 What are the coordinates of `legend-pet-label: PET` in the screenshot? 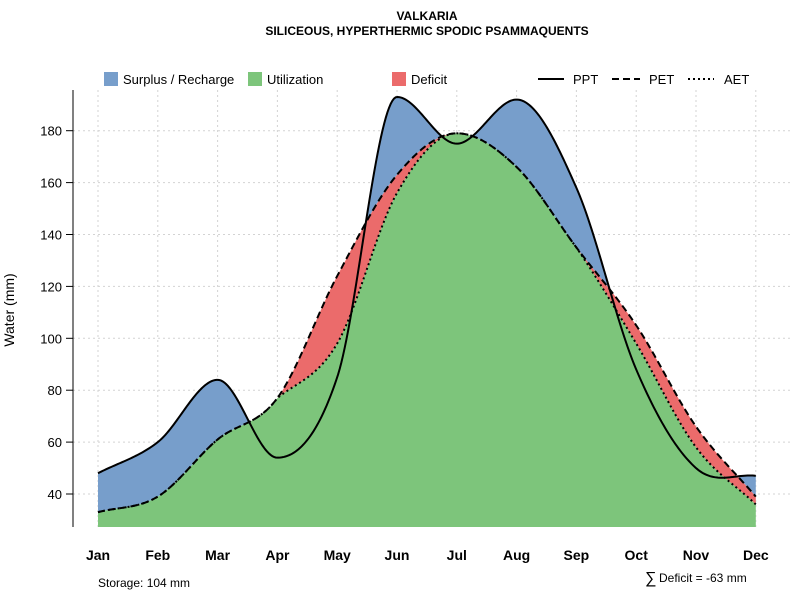 It's located at (661, 79).